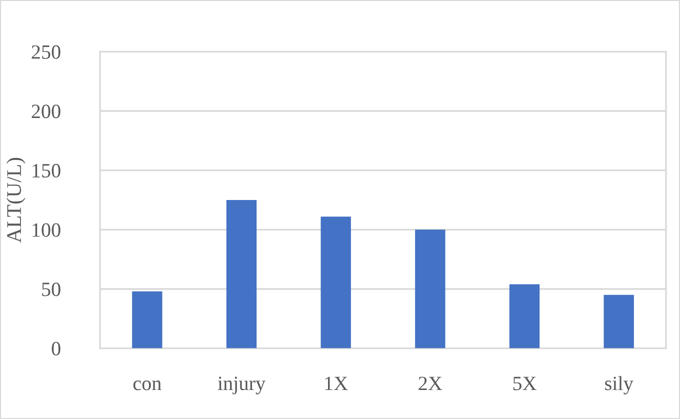  I want to click on y-axis-title: ALT(U/L), so click(16, 200).